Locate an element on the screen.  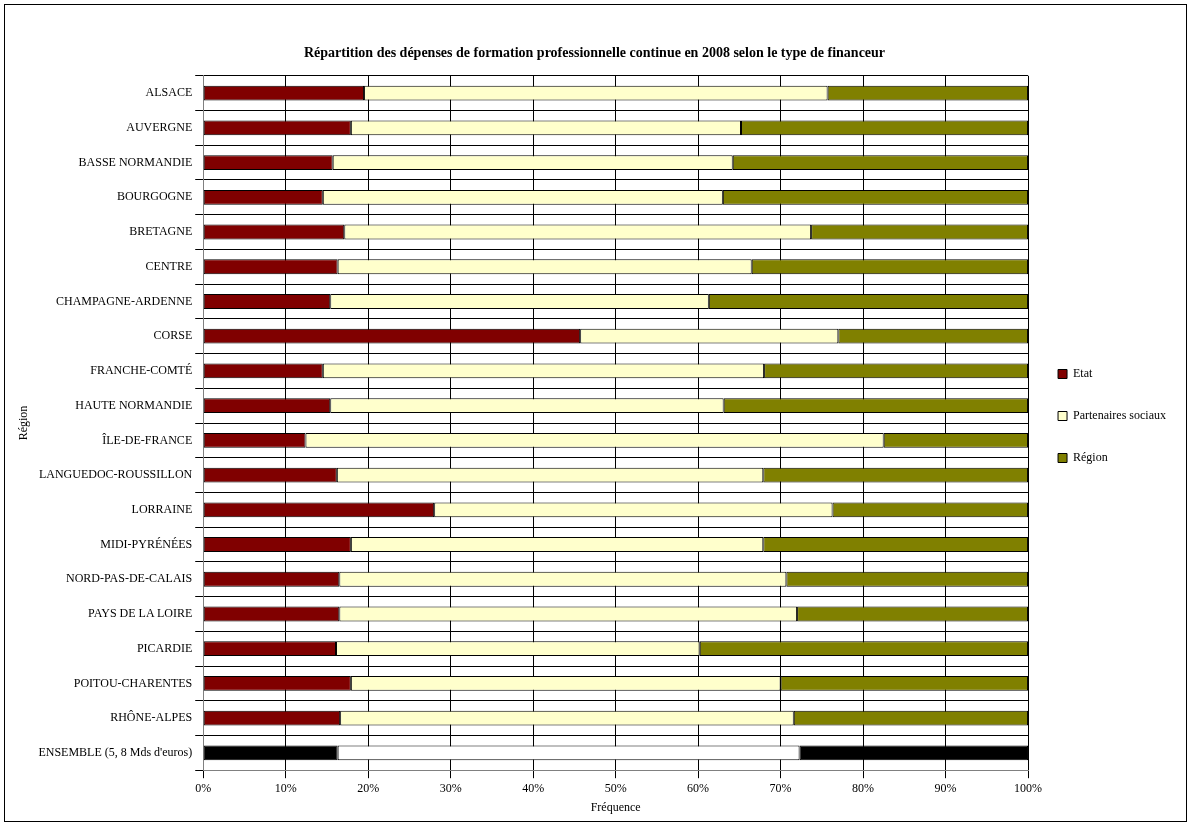
y-tick-label: LORRAINE is located at coordinates (162, 508).